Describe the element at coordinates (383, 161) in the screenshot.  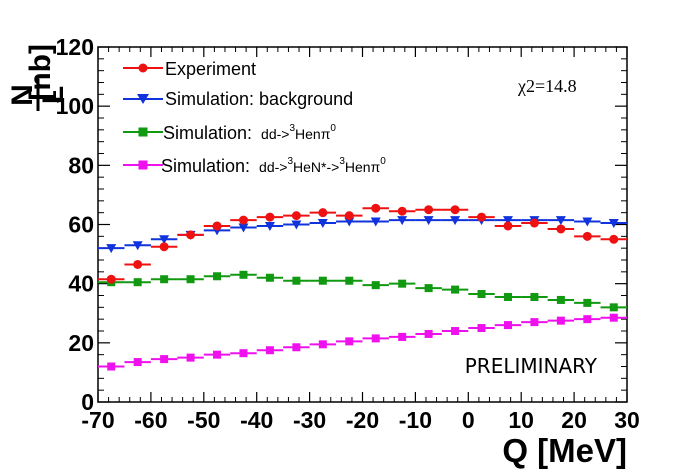
I see `legend-label-sup: 0` at that location.